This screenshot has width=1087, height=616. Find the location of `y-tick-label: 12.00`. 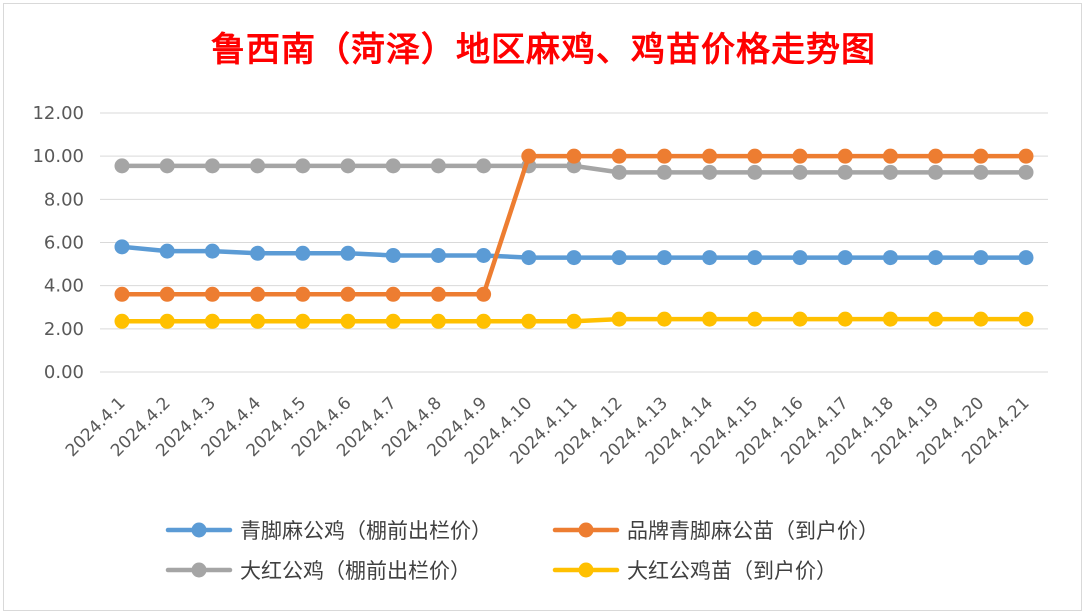

y-tick-label: 12.00 is located at coordinates (58, 113).